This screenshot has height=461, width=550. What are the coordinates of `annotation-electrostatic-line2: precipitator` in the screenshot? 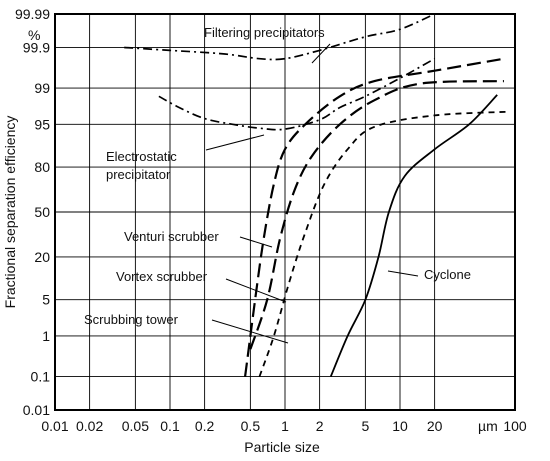 It's located at (138, 174).